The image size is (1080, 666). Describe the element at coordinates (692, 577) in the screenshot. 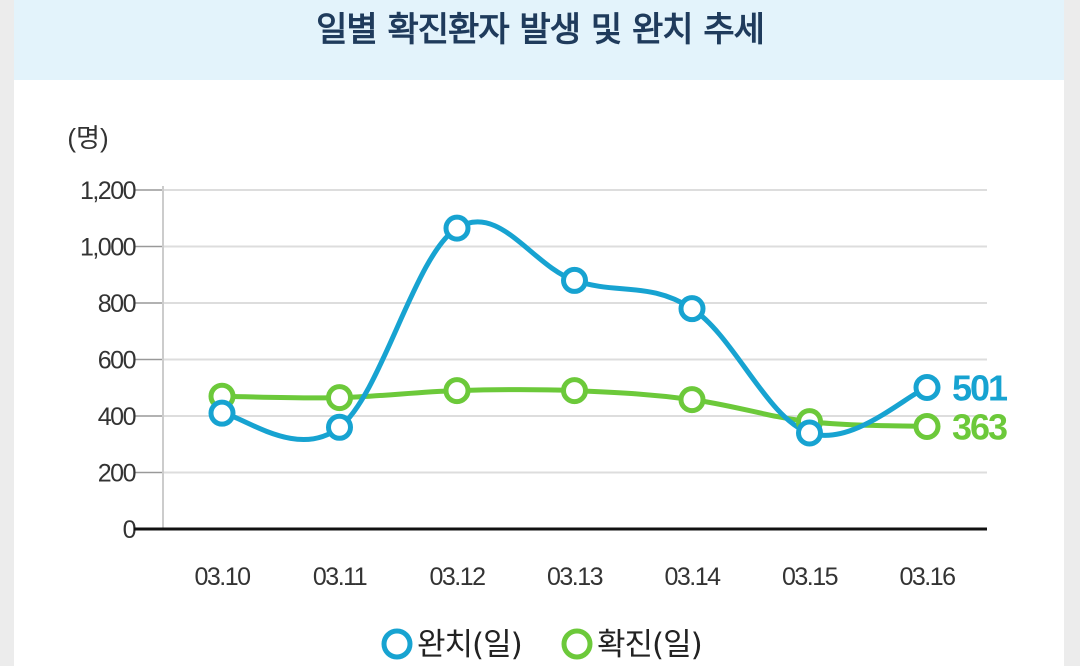

I see `x-tick-label: 03.14` at that location.